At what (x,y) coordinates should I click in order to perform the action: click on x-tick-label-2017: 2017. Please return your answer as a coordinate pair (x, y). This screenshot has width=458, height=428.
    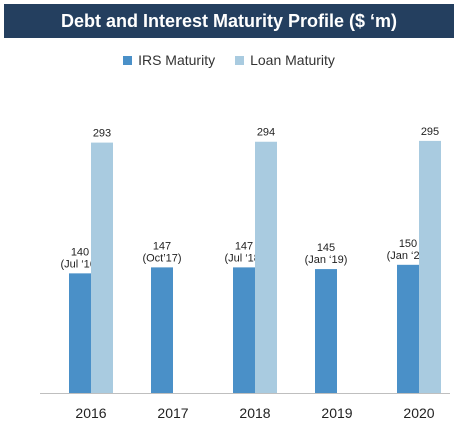
    Looking at the image, I should click on (172, 413).